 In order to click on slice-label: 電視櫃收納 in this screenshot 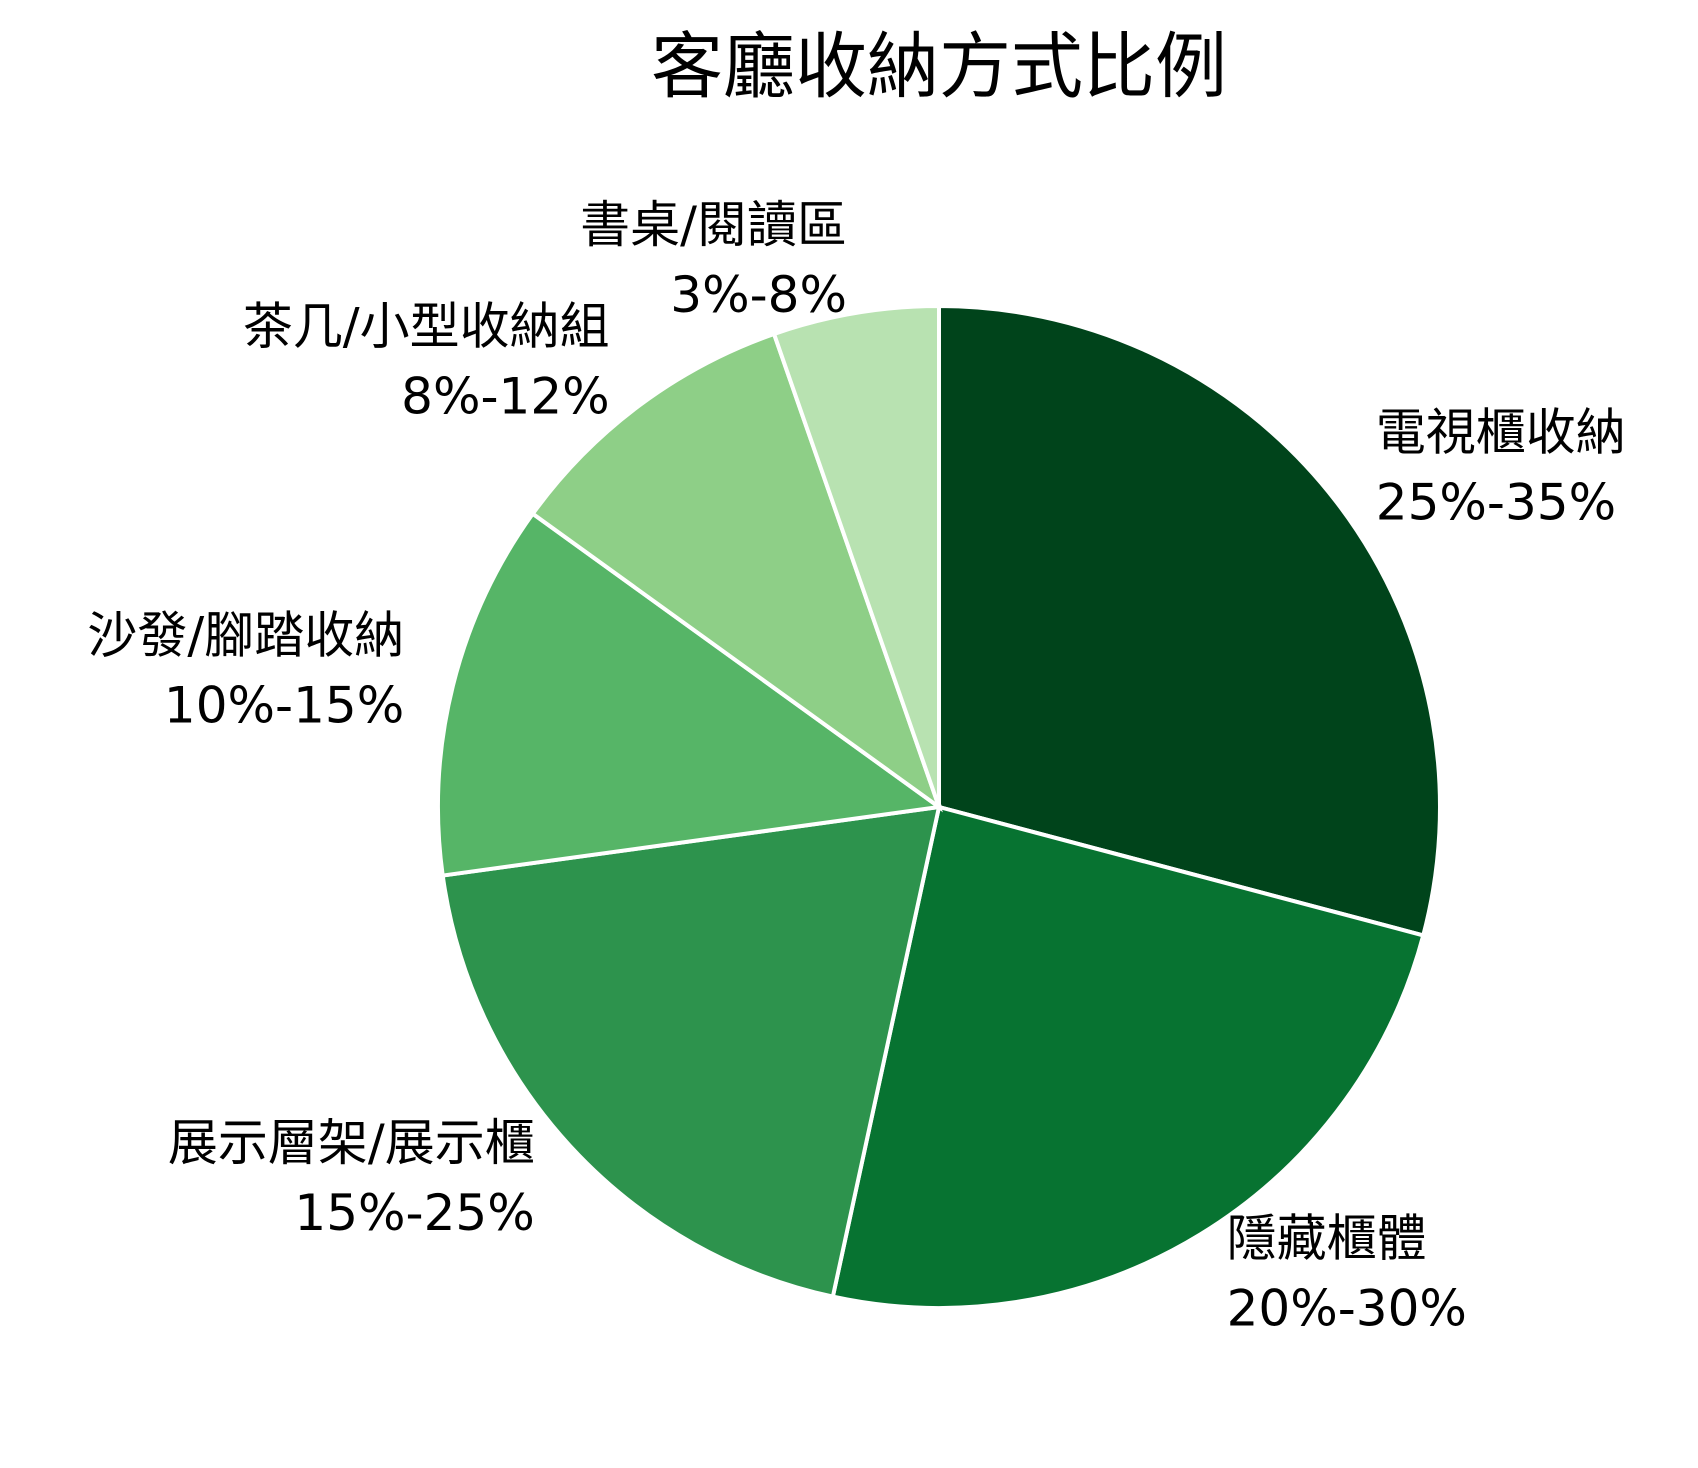, I will do `click(1501, 432)`.